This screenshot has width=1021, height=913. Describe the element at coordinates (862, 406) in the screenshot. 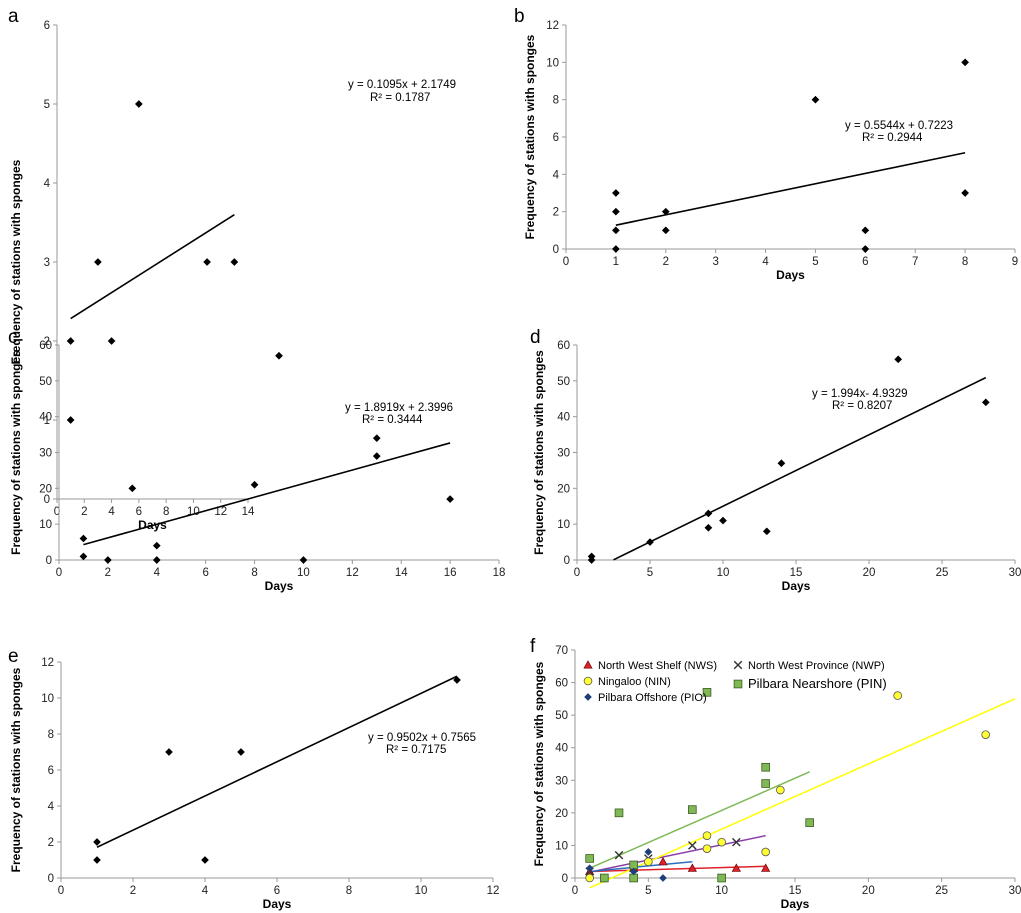

I see `r-squared-label: R² = 0.8207` at that location.